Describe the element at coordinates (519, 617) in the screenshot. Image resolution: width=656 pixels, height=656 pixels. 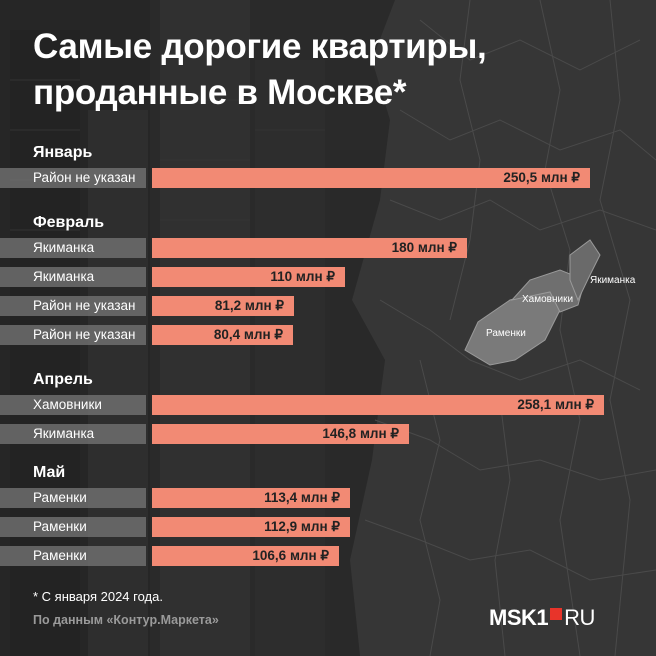
I see `logo-main: MSK1` at that location.